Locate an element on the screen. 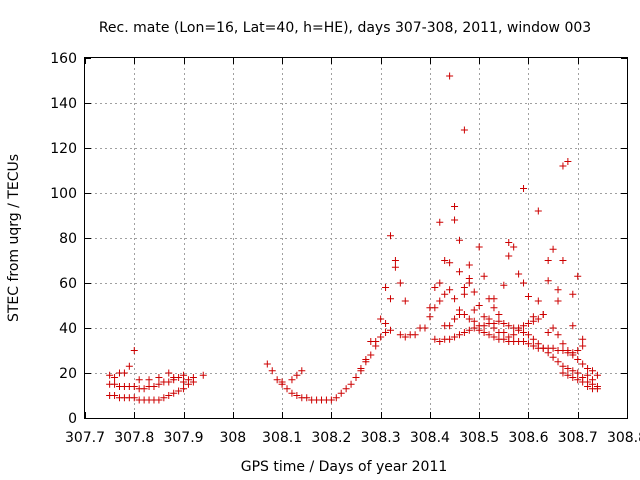 The image size is (640, 480). y-tick-label: 80 is located at coordinates (68, 239).